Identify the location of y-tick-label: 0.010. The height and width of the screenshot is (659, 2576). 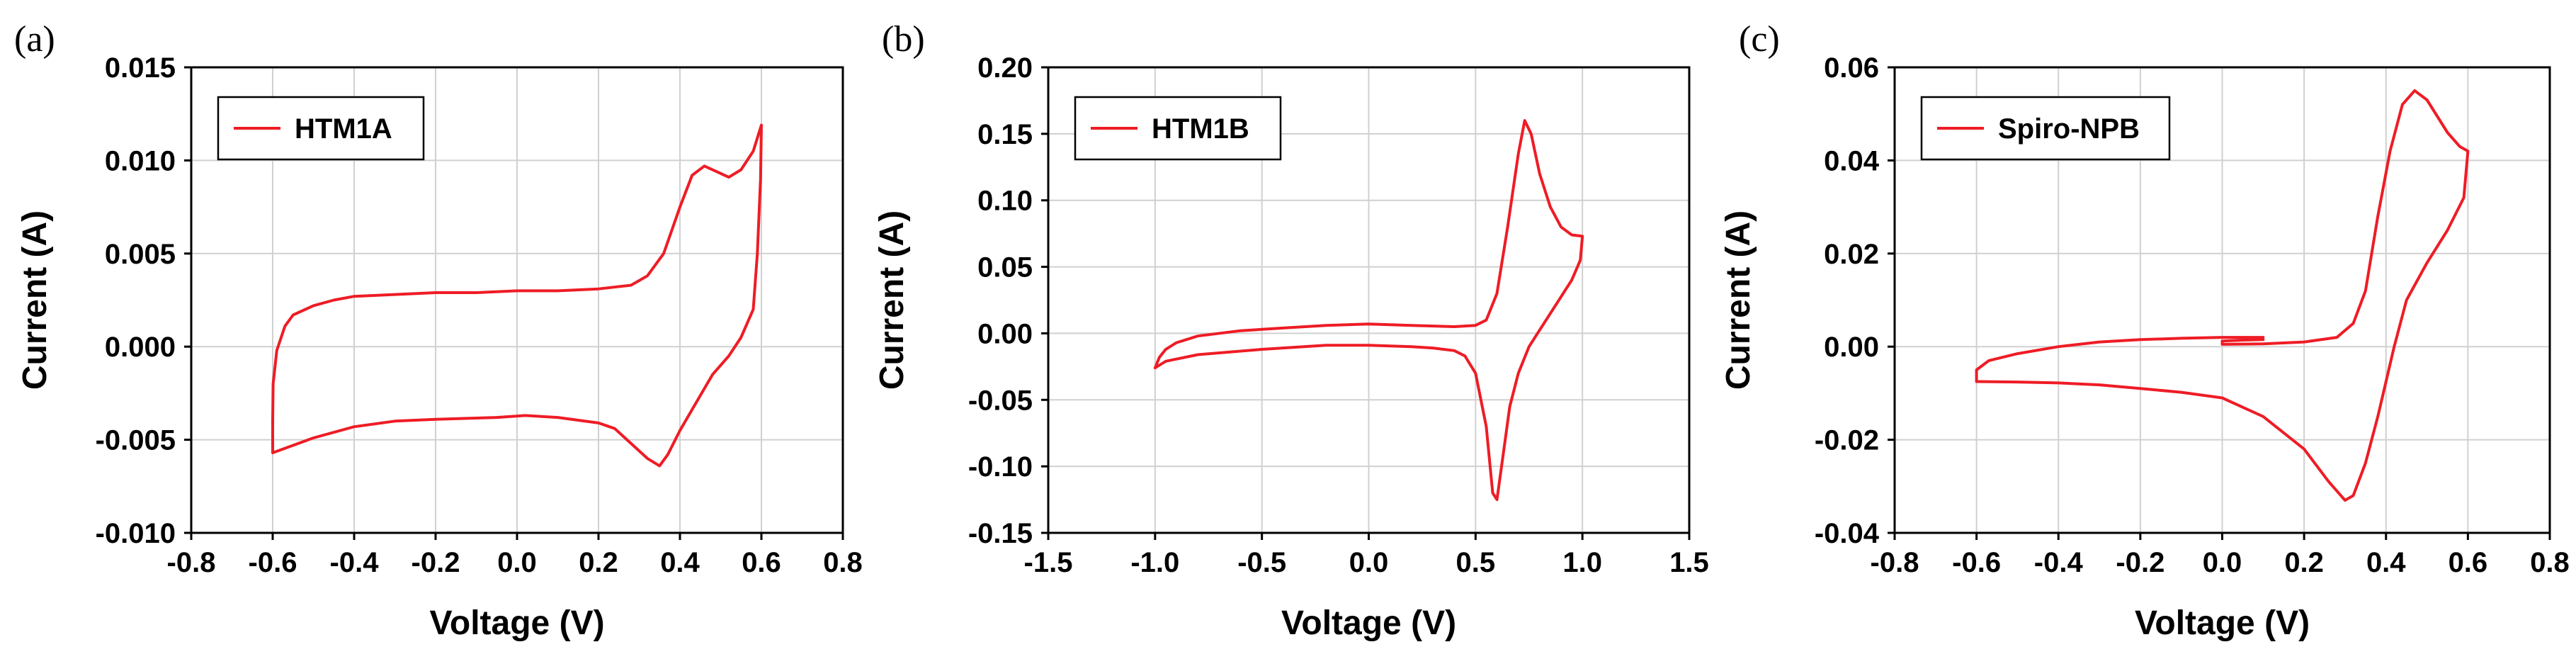
(140, 160).